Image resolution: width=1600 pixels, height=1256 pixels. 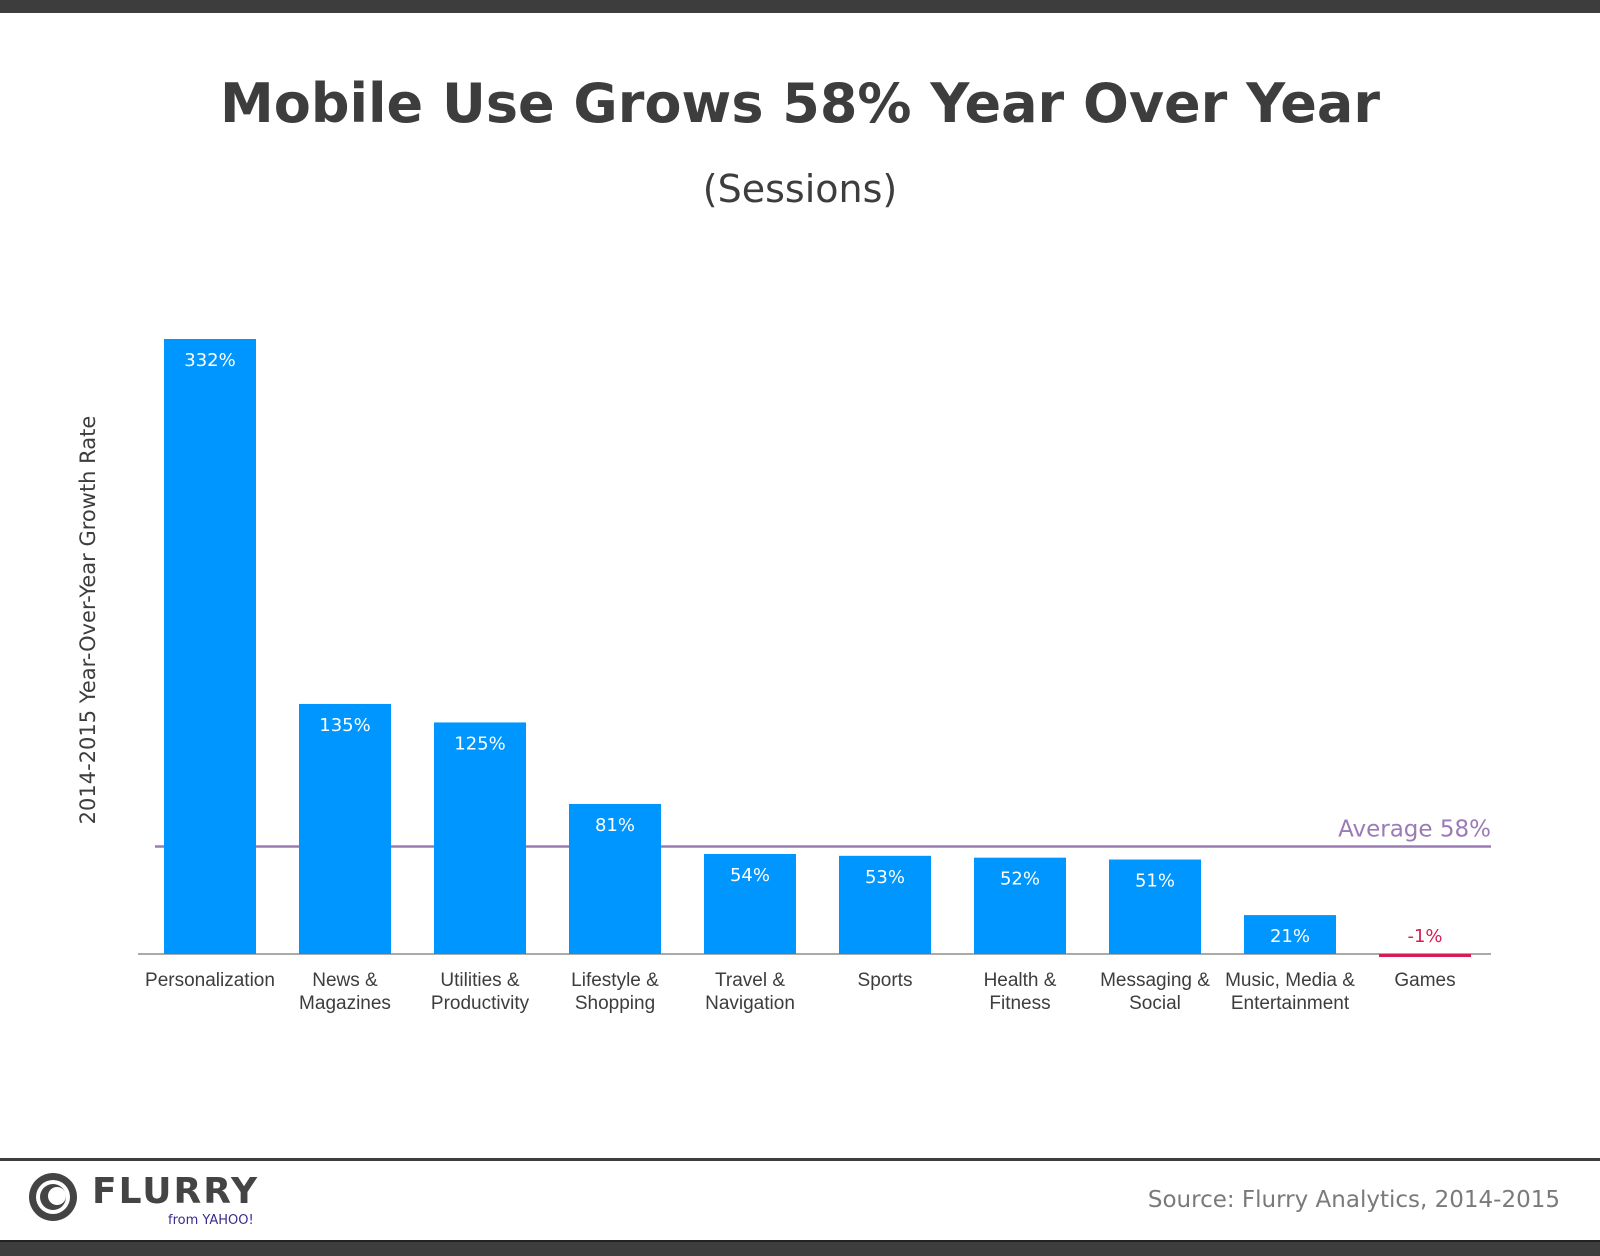 I want to click on x-tick-label: Games, so click(x=1424, y=980).